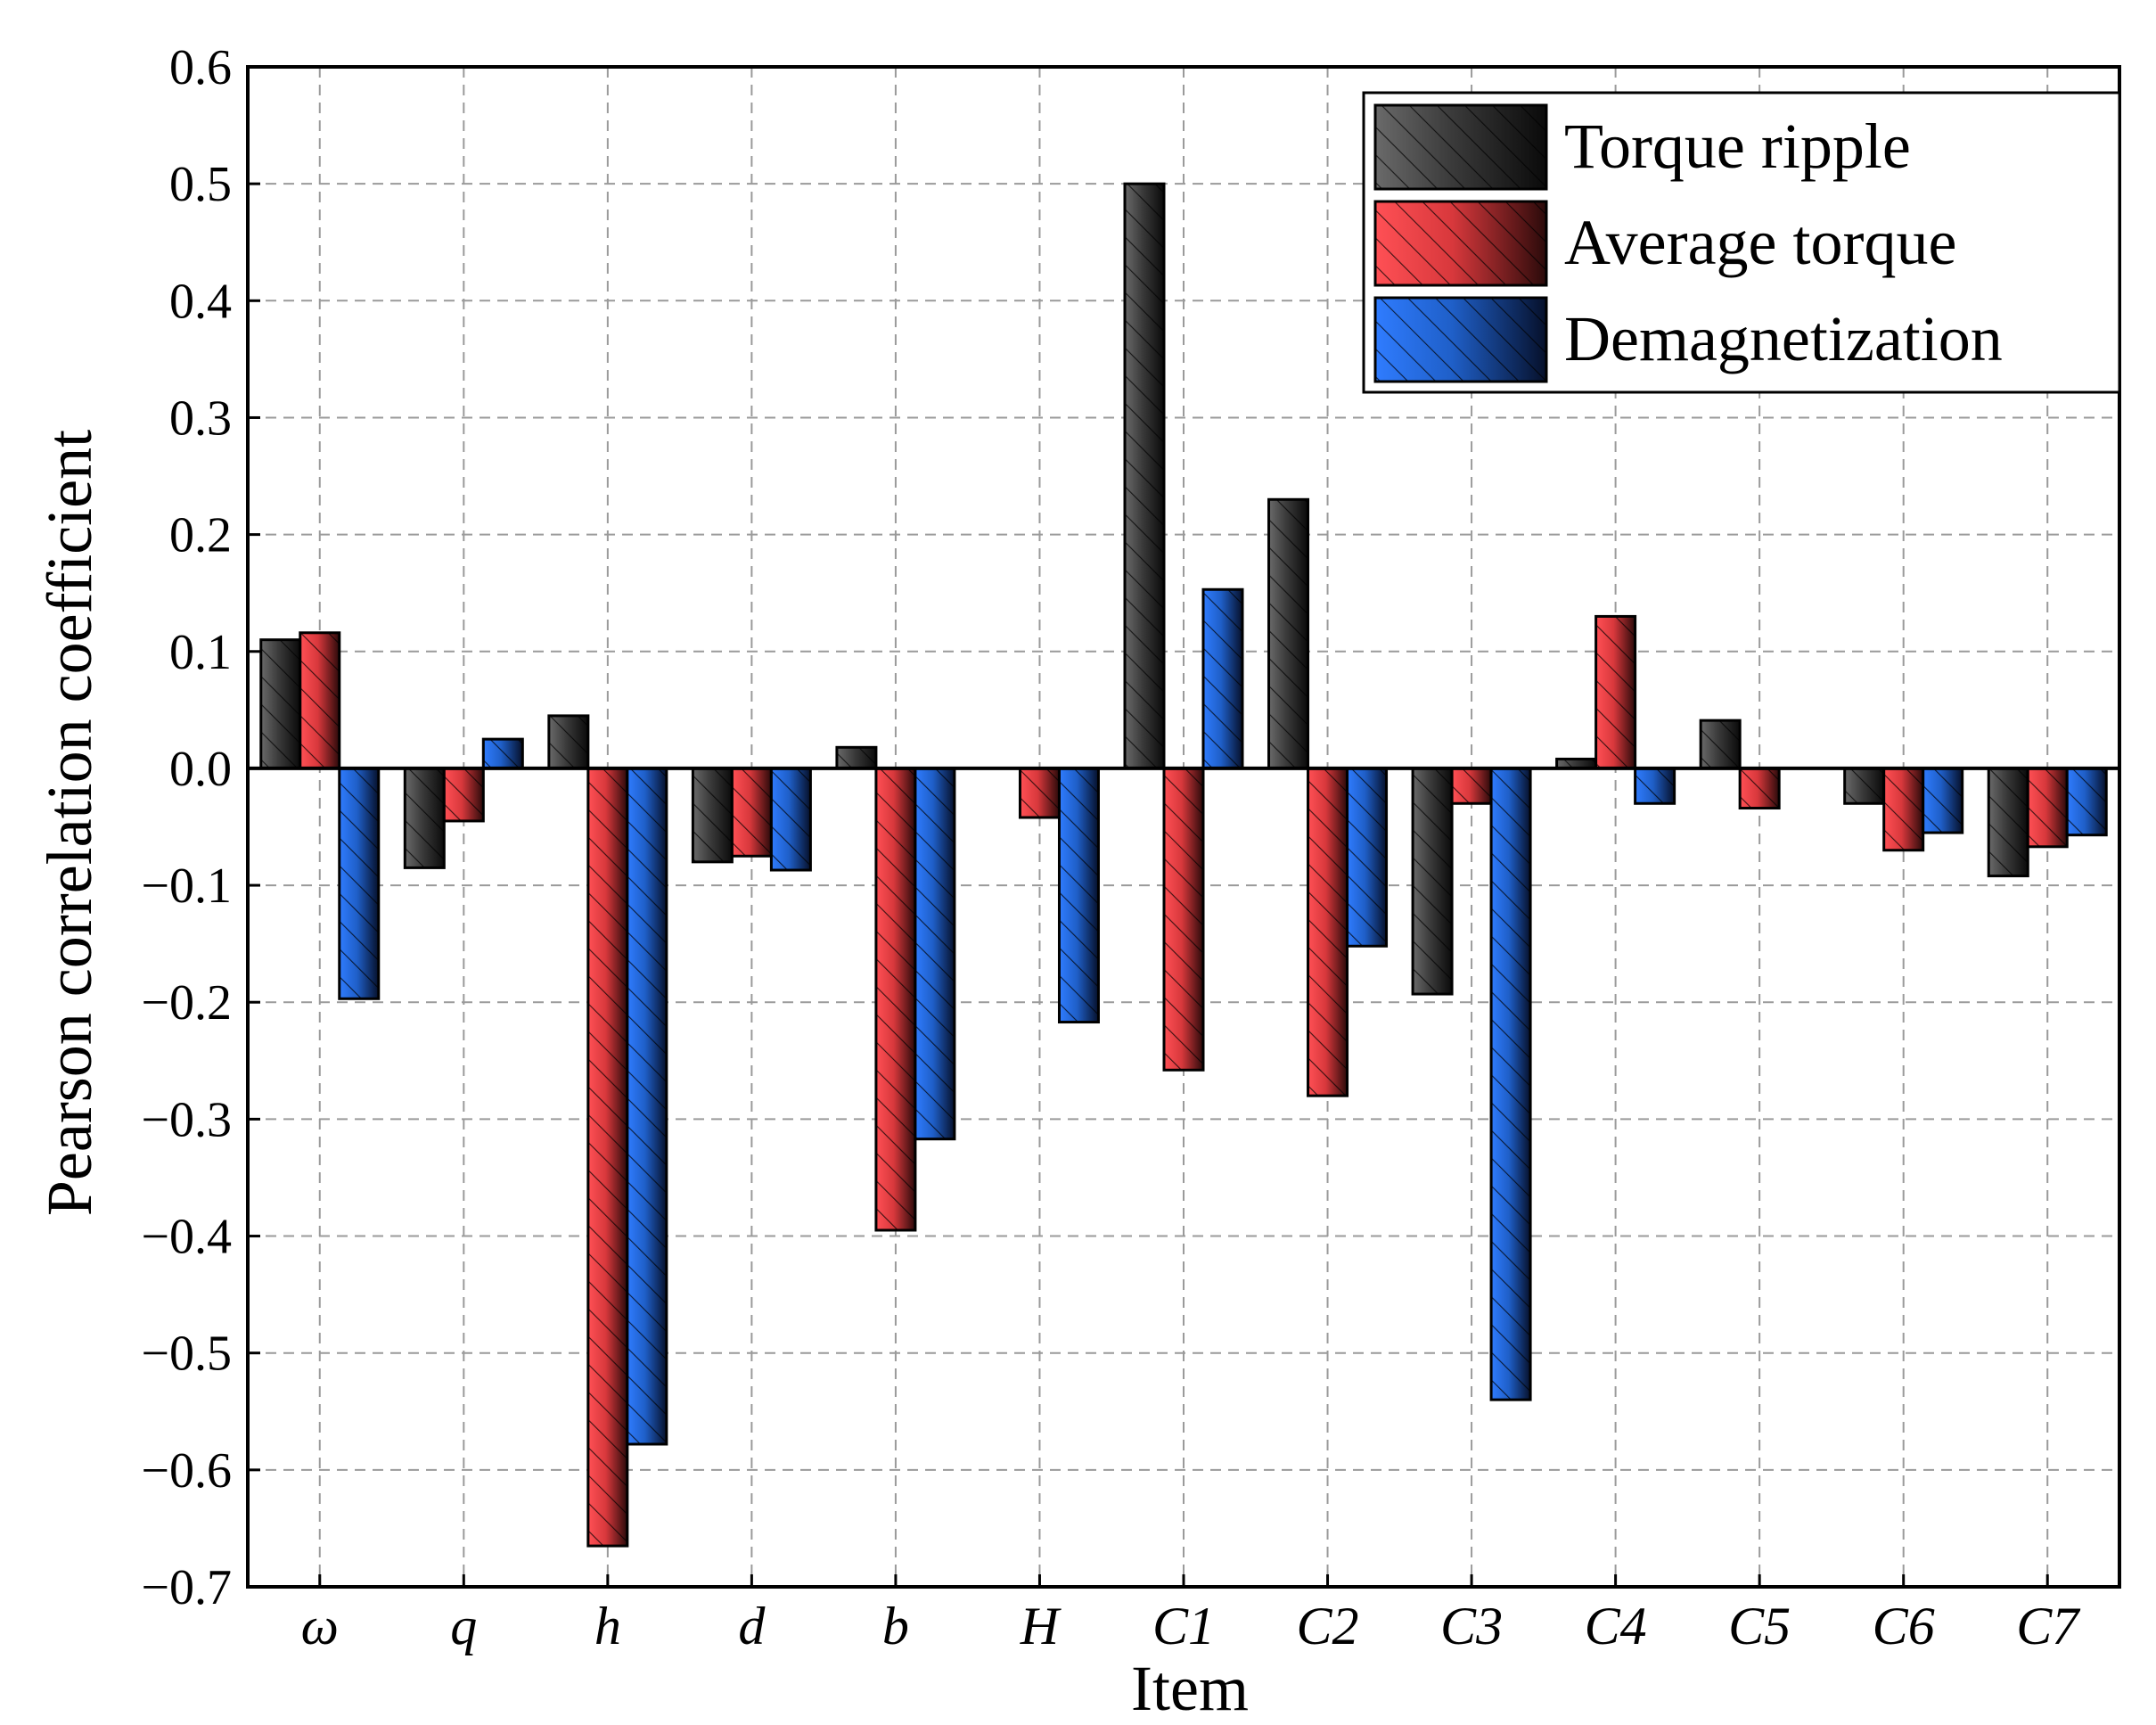 The height and width of the screenshot is (1725, 2156). Describe the element at coordinates (1784, 338) in the screenshot. I see `legend-label: Demagnetization` at that location.